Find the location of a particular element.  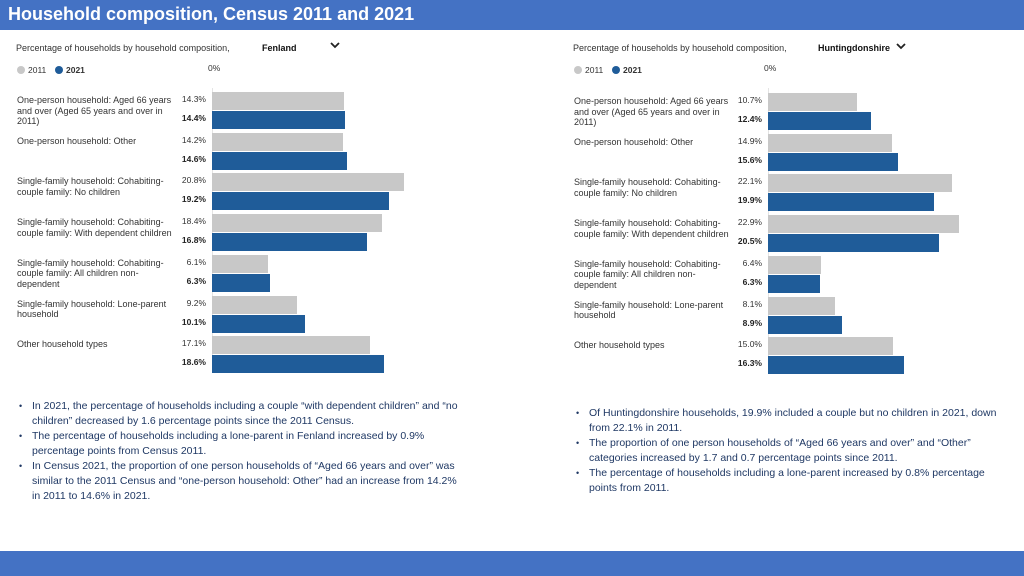

value-label: 22.1% is located at coordinates (749, 181).